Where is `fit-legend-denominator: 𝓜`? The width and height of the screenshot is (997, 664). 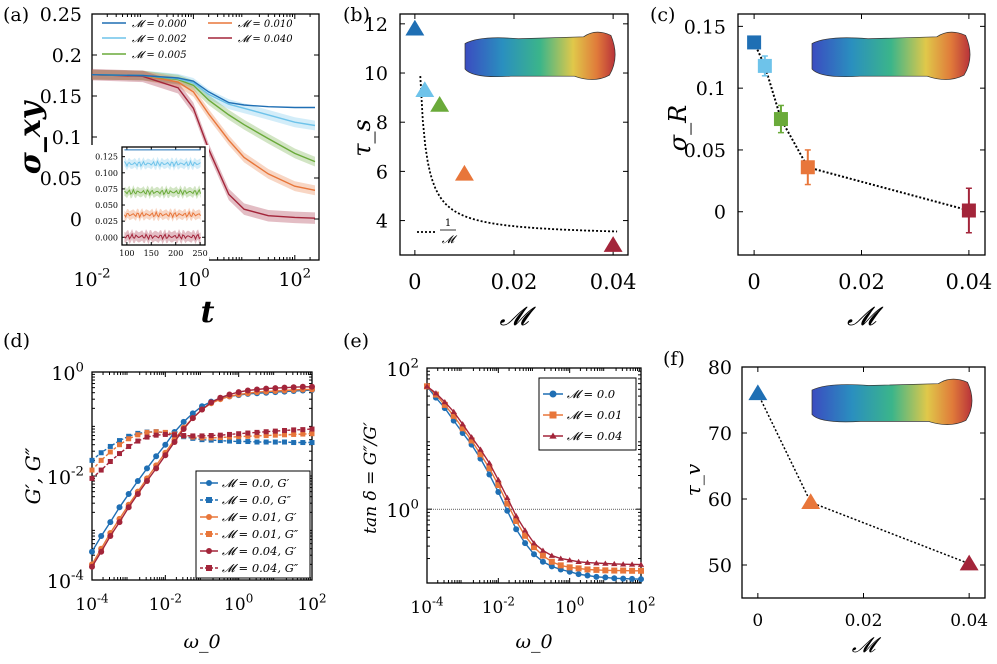
fit-legend-denominator: 𝓜 is located at coordinates (450, 239).